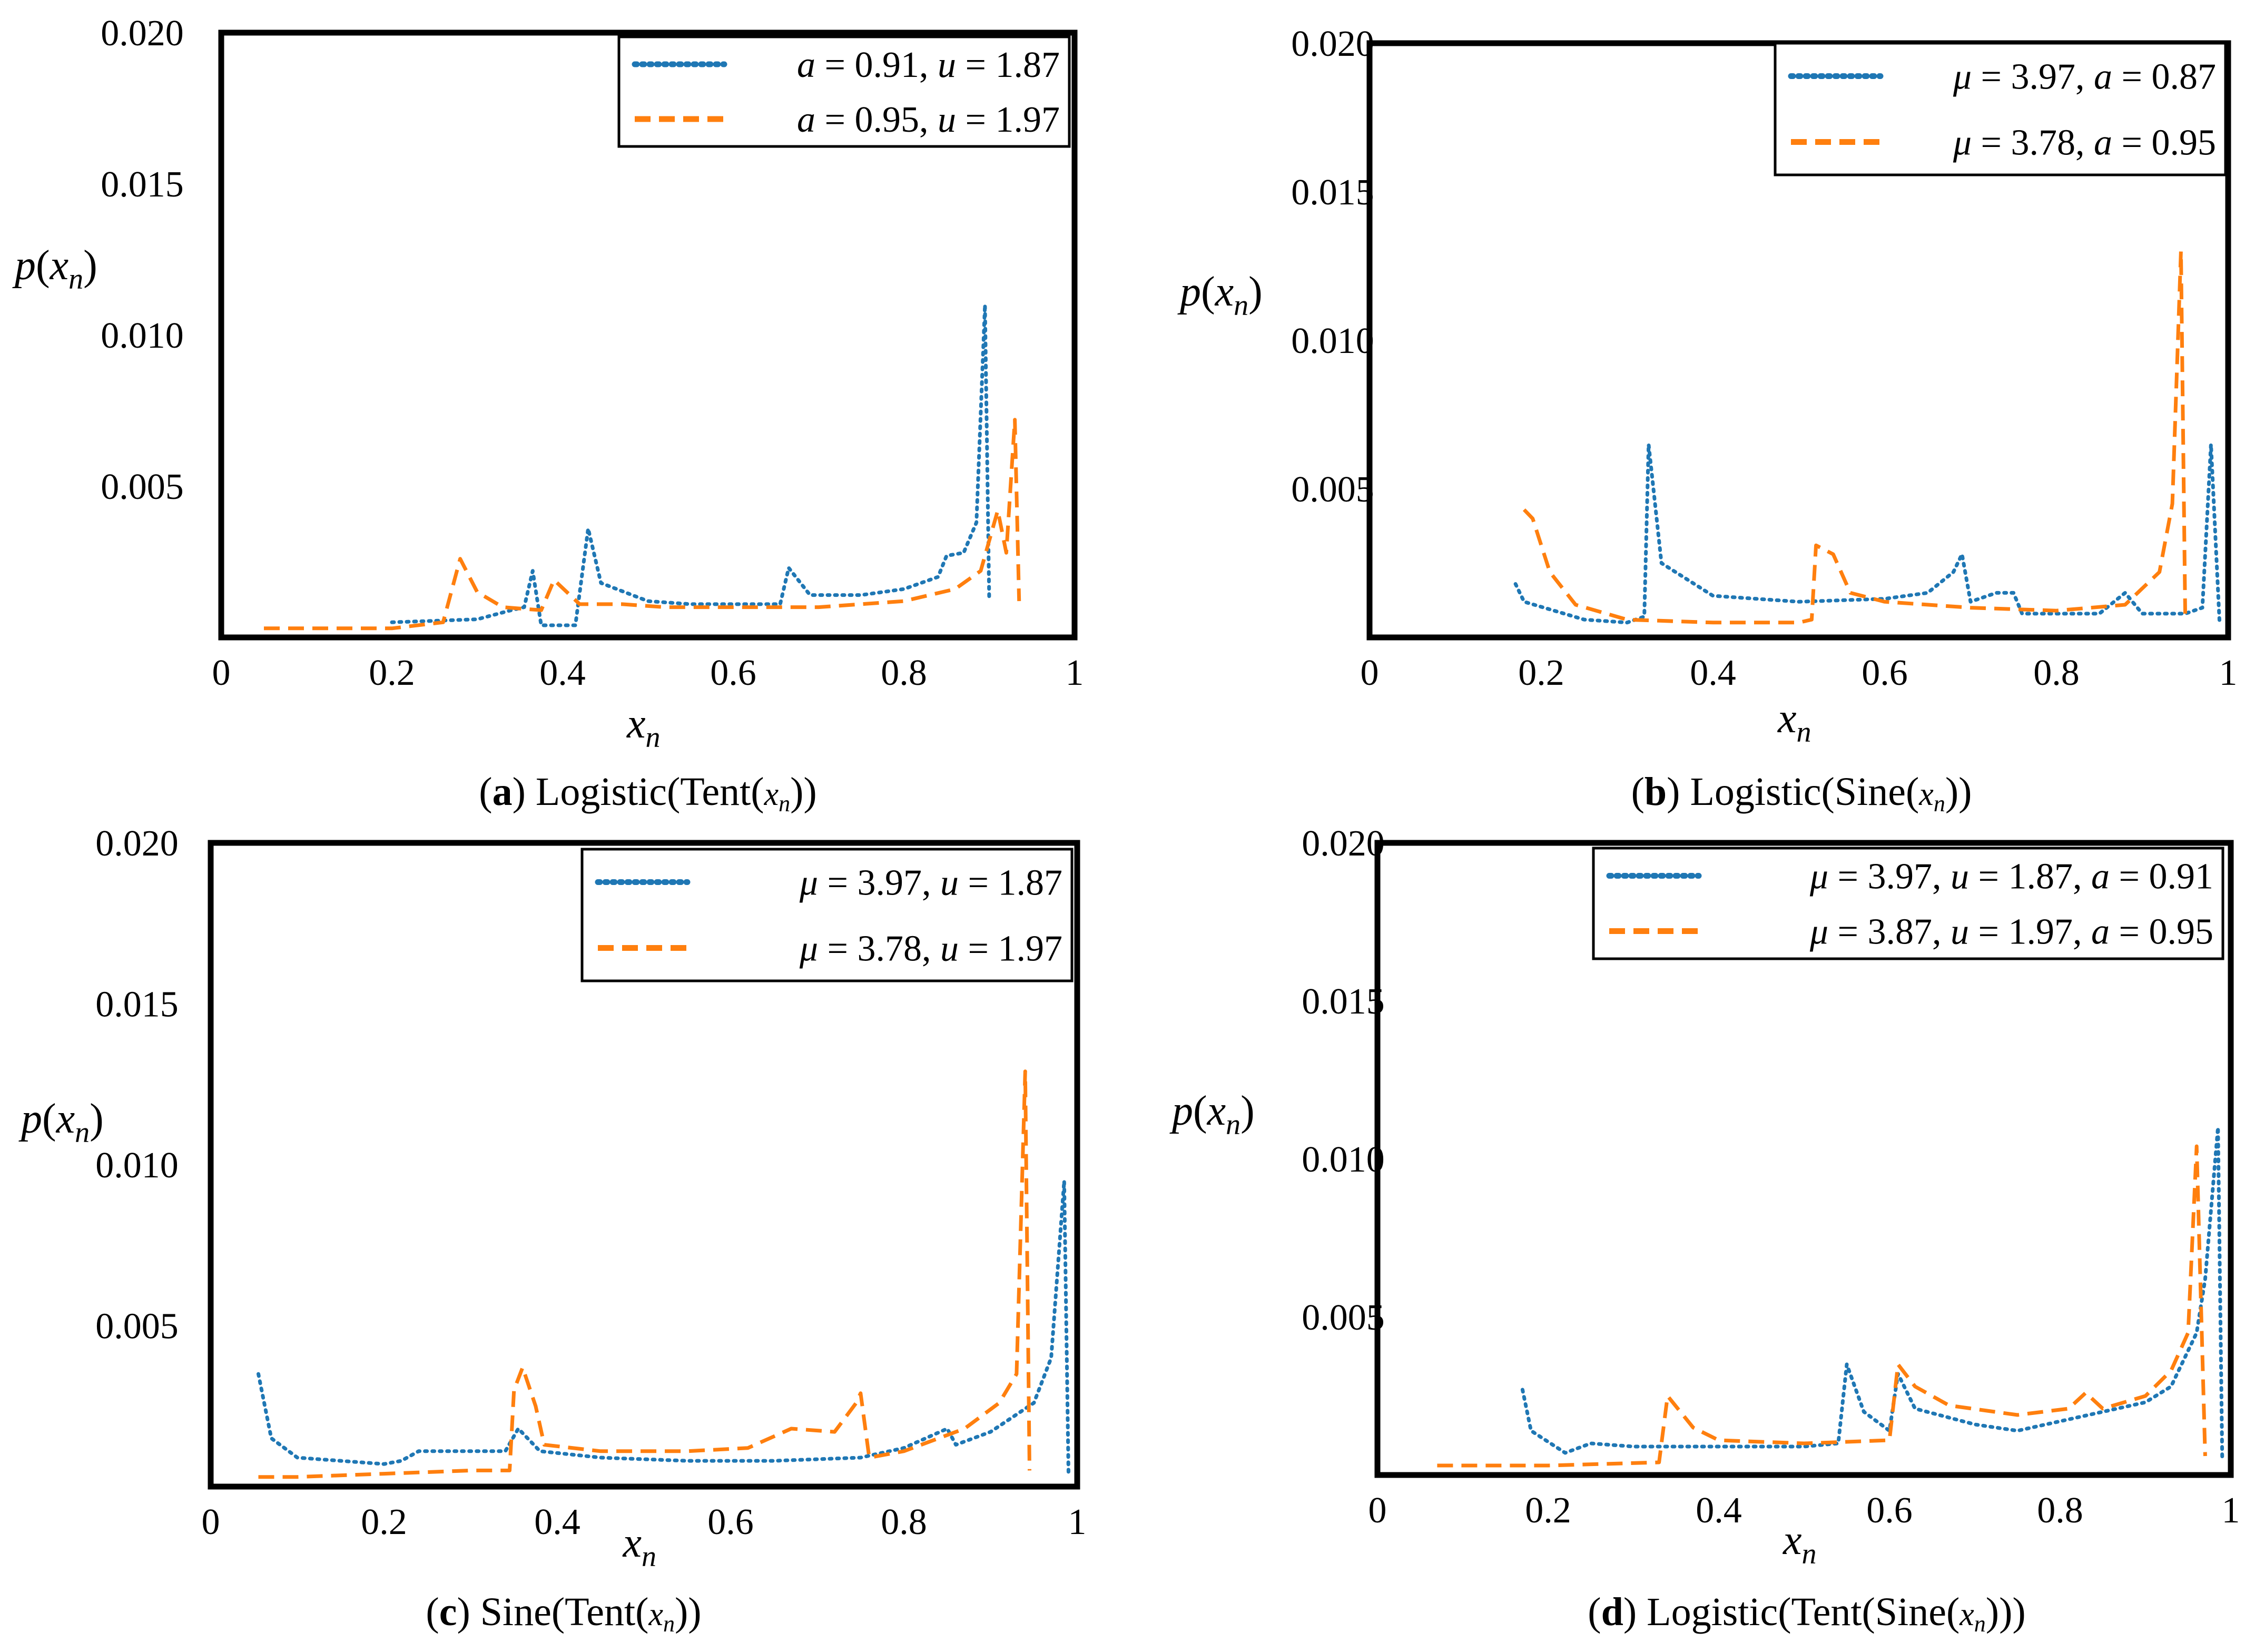  Describe the element at coordinates (930, 883) in the screenshot. I see `legend-entry: μ = 3.97, u = 1.87` at that location.